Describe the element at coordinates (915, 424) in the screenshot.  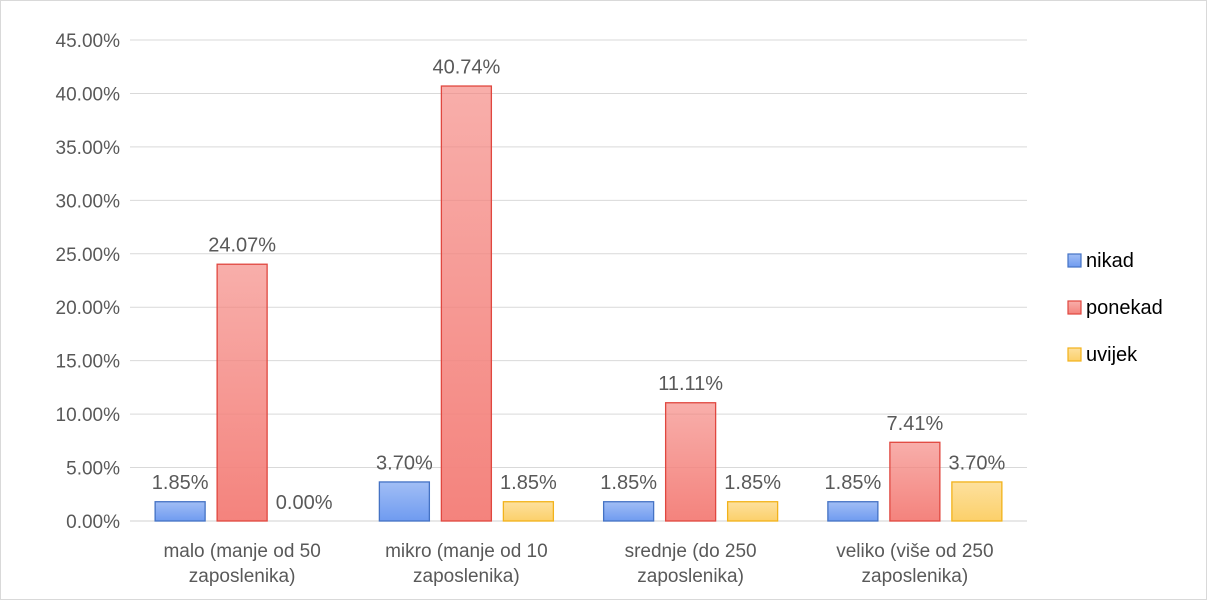
I see `data-label-ponekad: 7.41%` at that location.